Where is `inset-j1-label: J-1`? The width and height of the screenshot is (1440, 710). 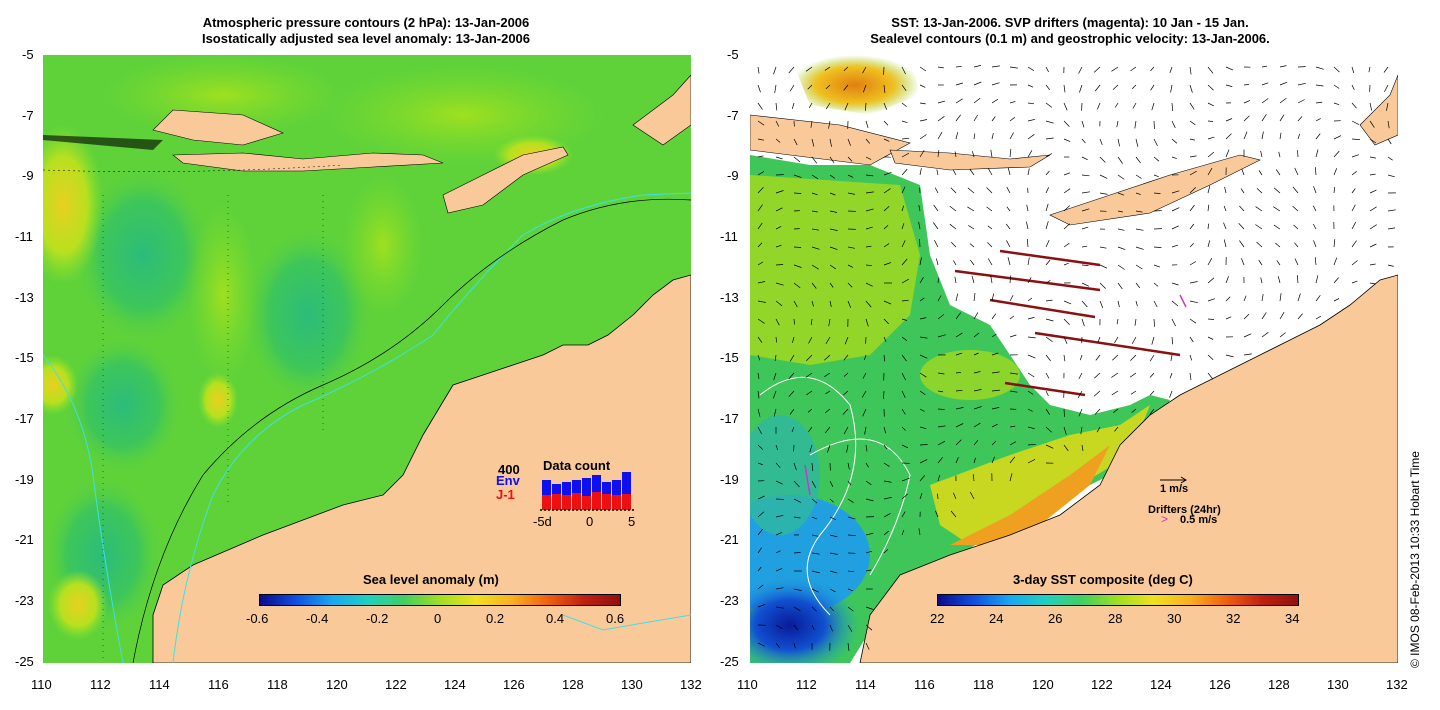 inset-j1-label: J-1 is located at coordinates (505, 494).